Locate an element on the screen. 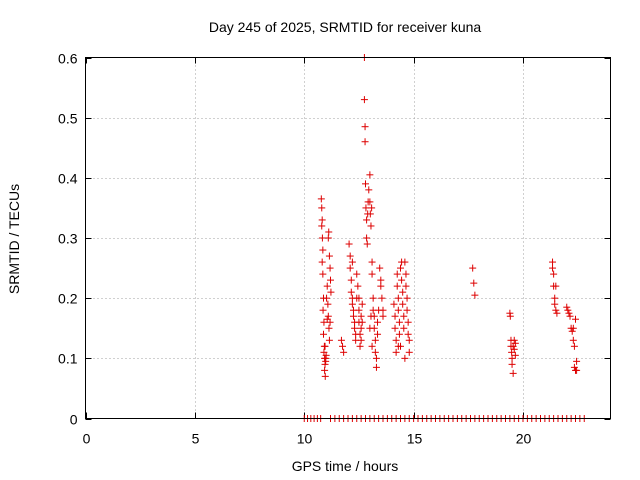  y-tick-label: 0 is located at coordinates (74, 420).